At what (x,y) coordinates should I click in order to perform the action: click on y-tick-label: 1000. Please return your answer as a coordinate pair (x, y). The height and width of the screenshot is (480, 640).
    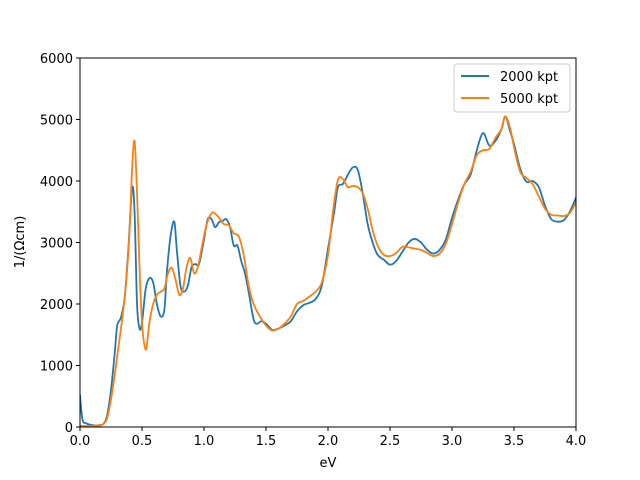
    Looking at the image, I should click on (56, 367).